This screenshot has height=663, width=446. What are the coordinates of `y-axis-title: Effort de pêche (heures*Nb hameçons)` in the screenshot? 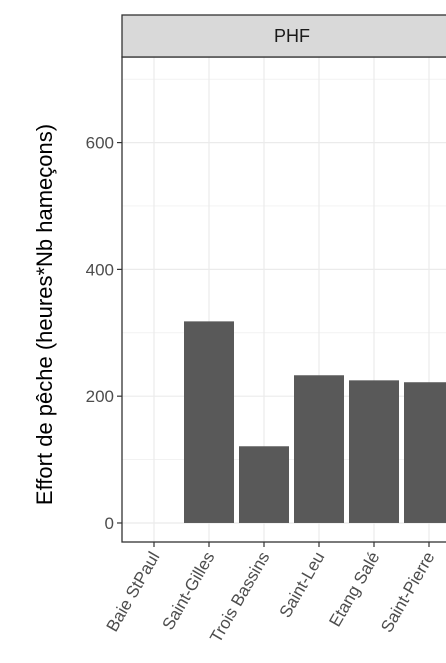 It's located at (44, 314).